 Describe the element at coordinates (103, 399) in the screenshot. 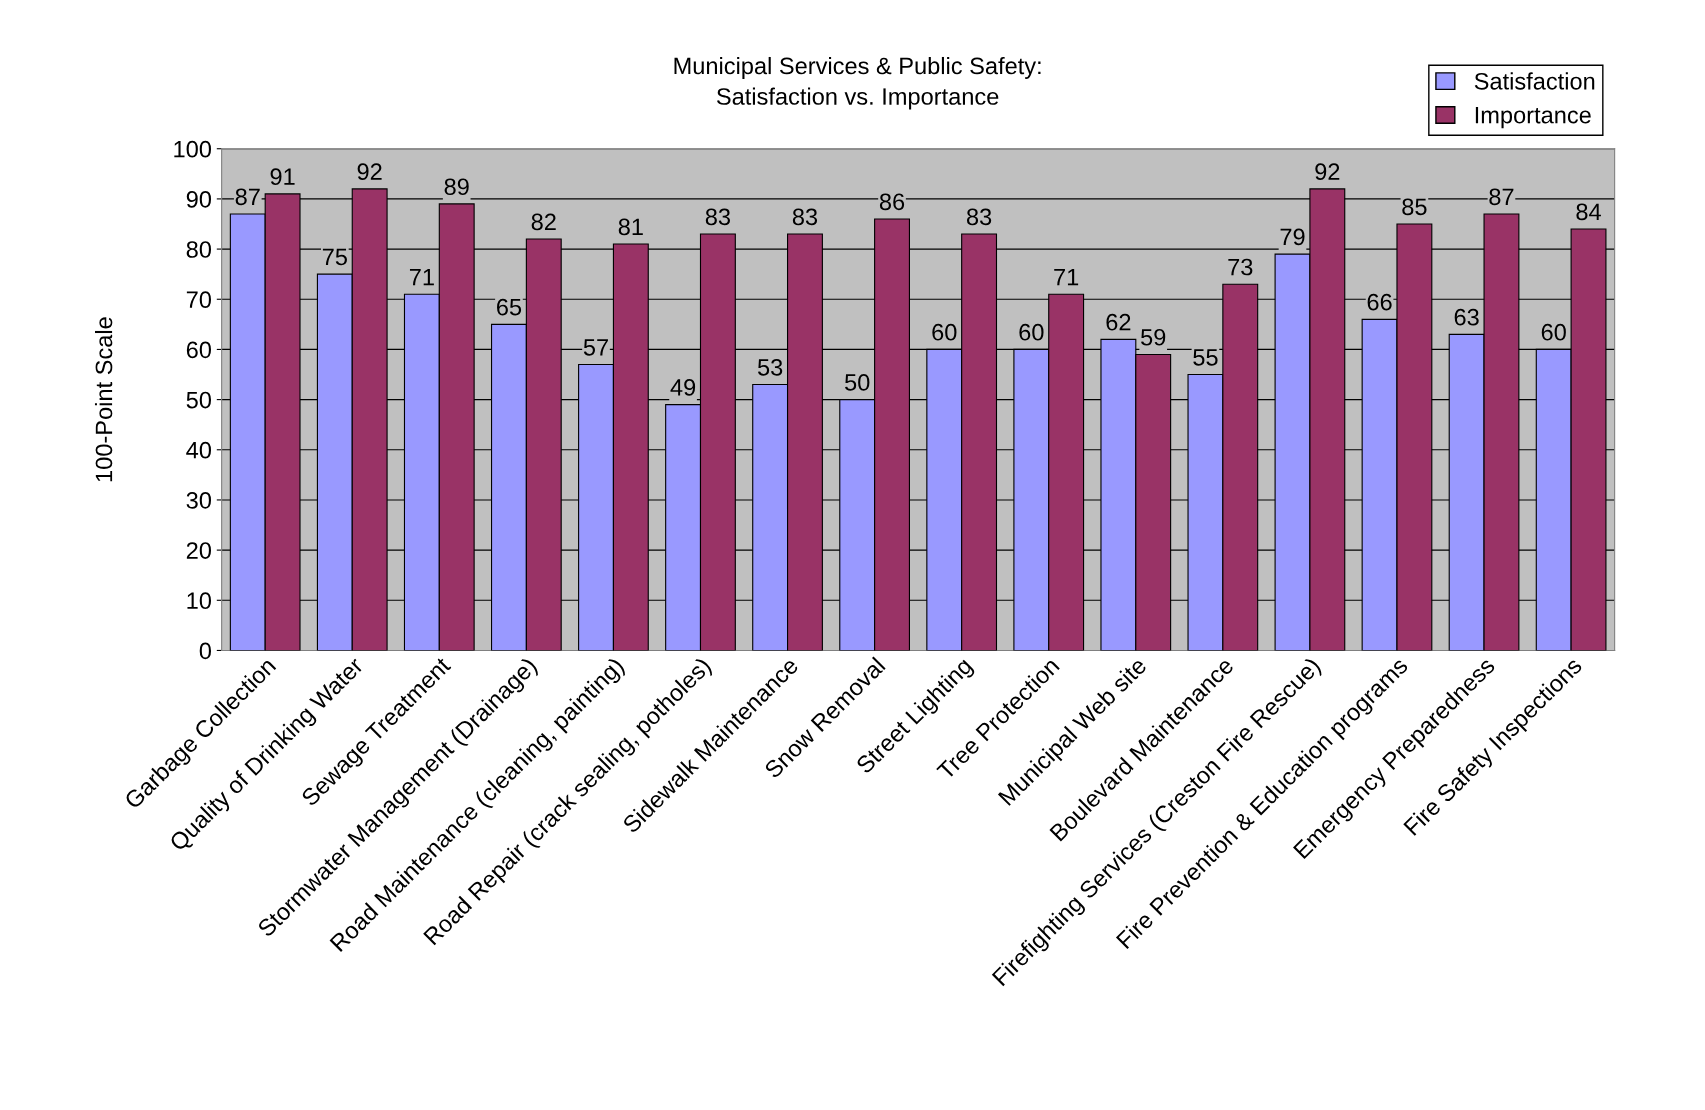

I see `y-axis-title: 100-Point Scale` at that location.